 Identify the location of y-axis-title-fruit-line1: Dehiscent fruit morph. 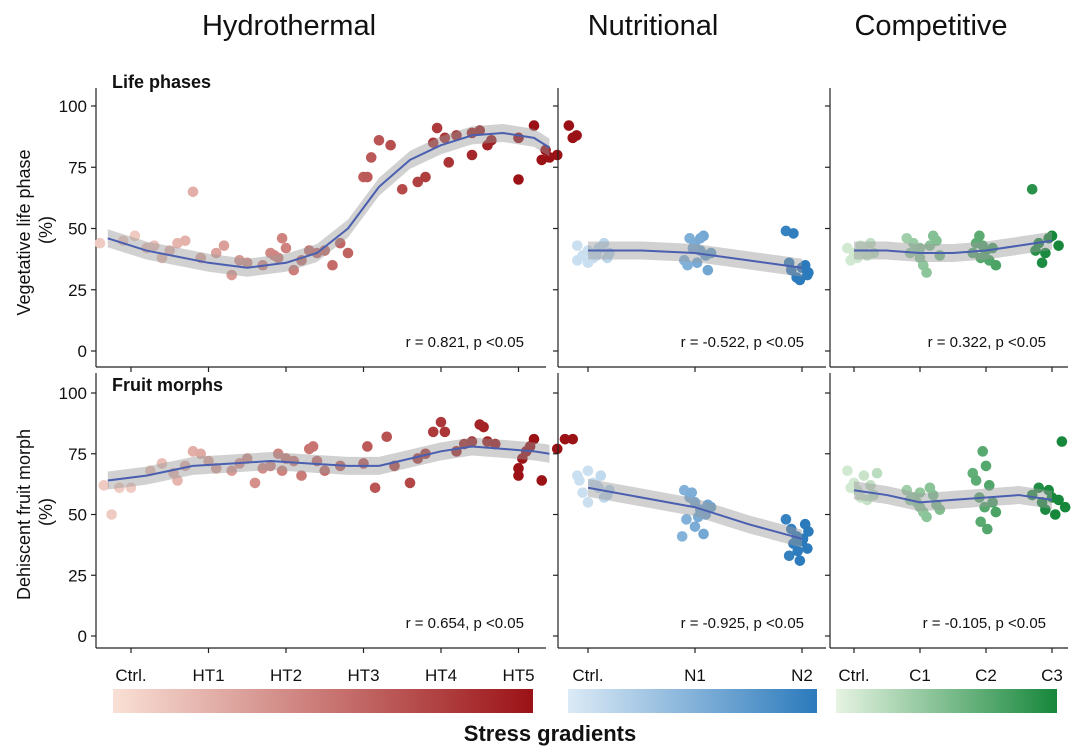
(24, 514).